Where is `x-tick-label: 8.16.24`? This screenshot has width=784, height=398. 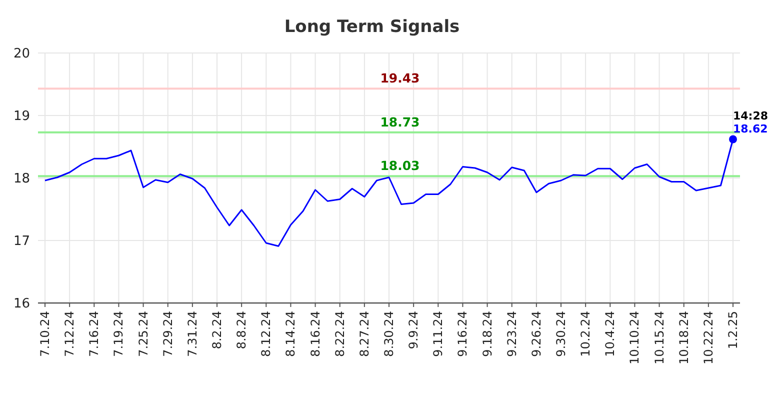 x-tick-label: 8.16.24 is located at coordinates (315, 334).